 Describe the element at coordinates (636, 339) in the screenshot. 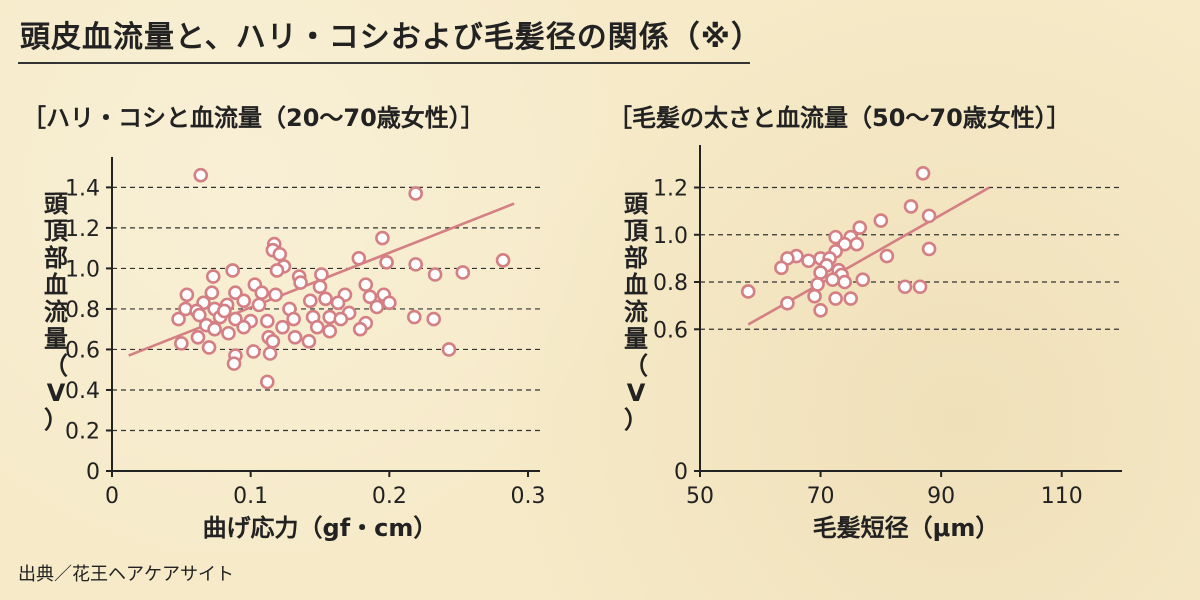

I see `y-axis-title-char: 量` at that location.